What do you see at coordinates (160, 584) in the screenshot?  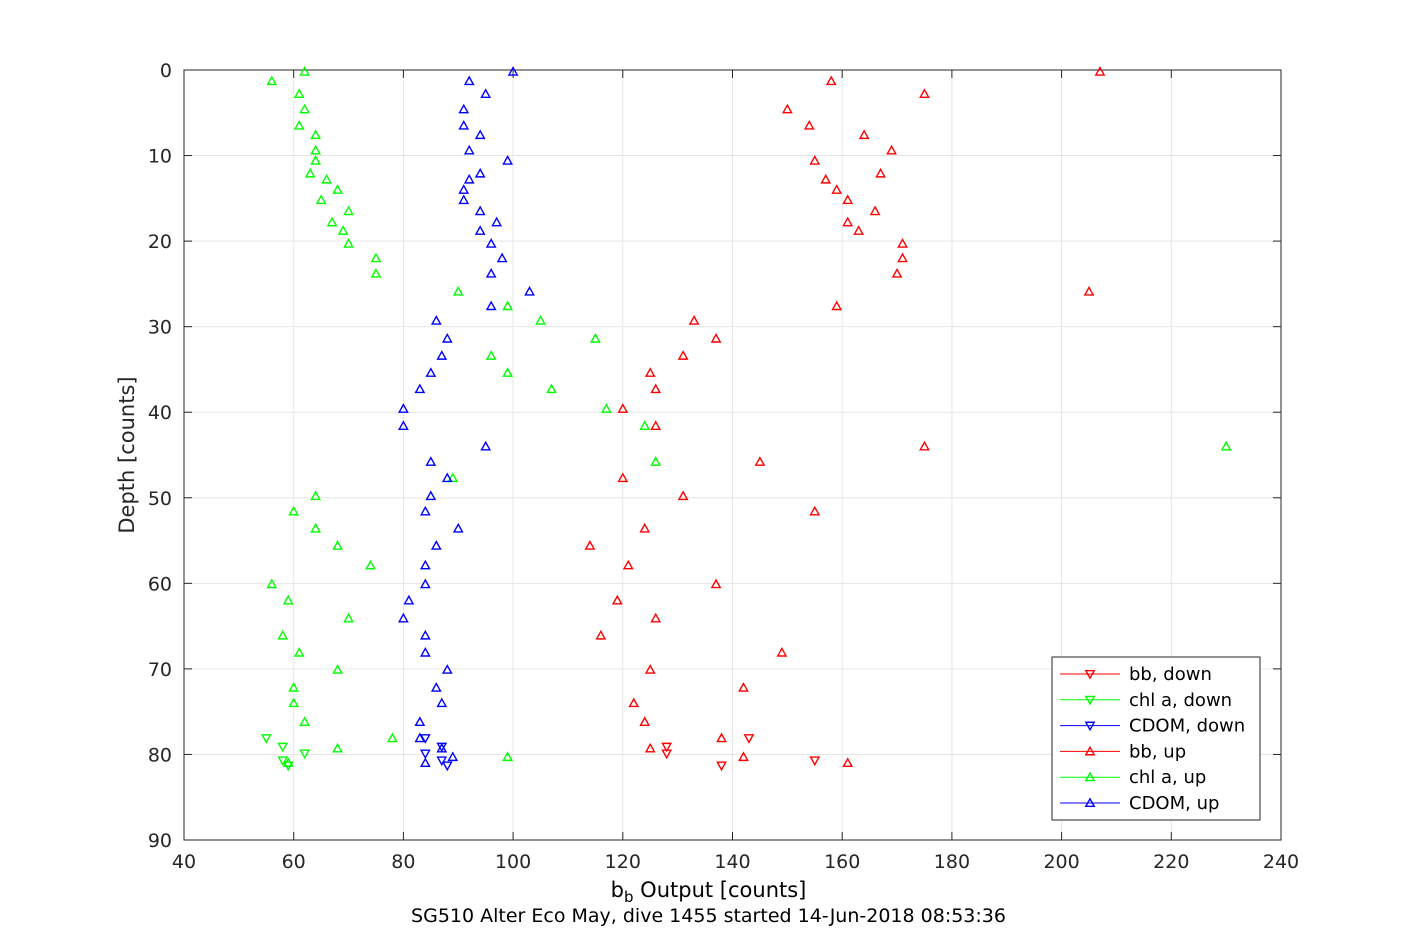 I see `y-tick-label: 60` at bounding box center [160, 584].